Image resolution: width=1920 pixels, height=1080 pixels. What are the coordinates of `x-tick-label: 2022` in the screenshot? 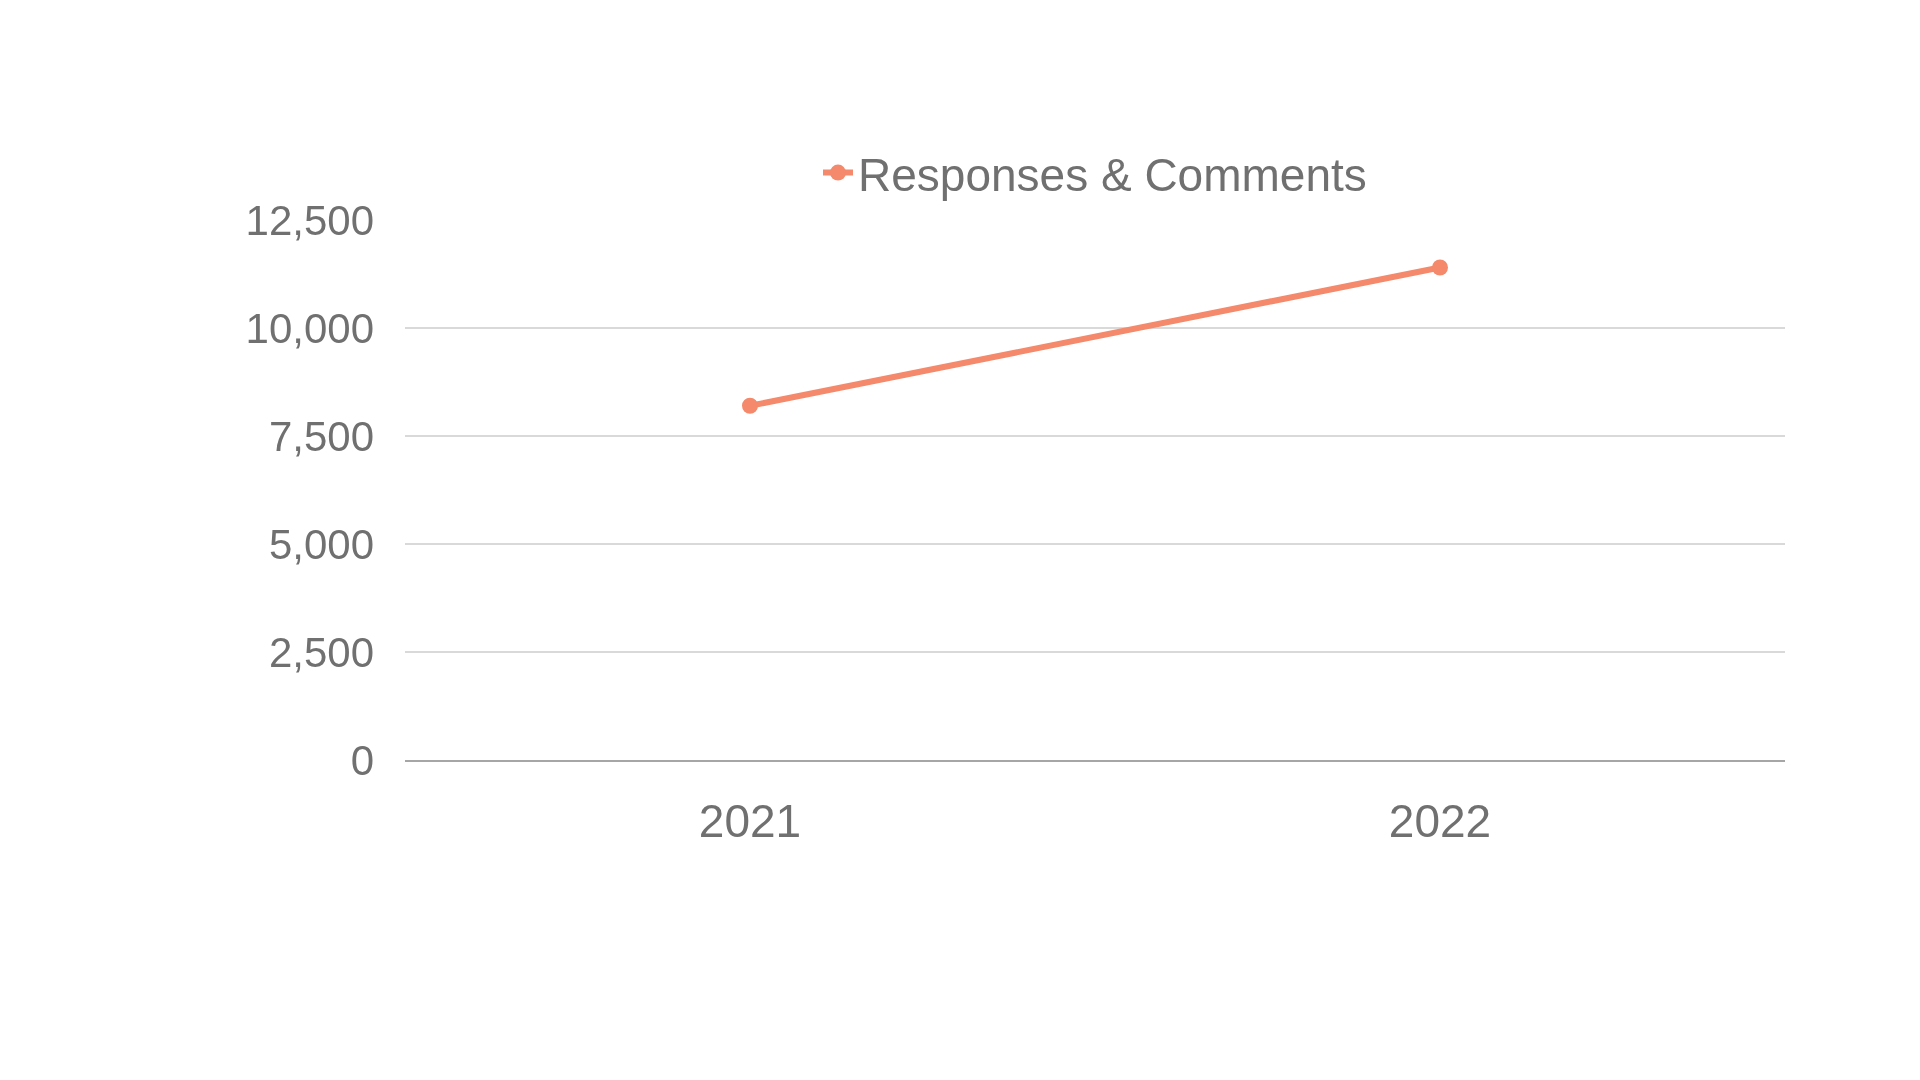 It's located at (1440, 821).